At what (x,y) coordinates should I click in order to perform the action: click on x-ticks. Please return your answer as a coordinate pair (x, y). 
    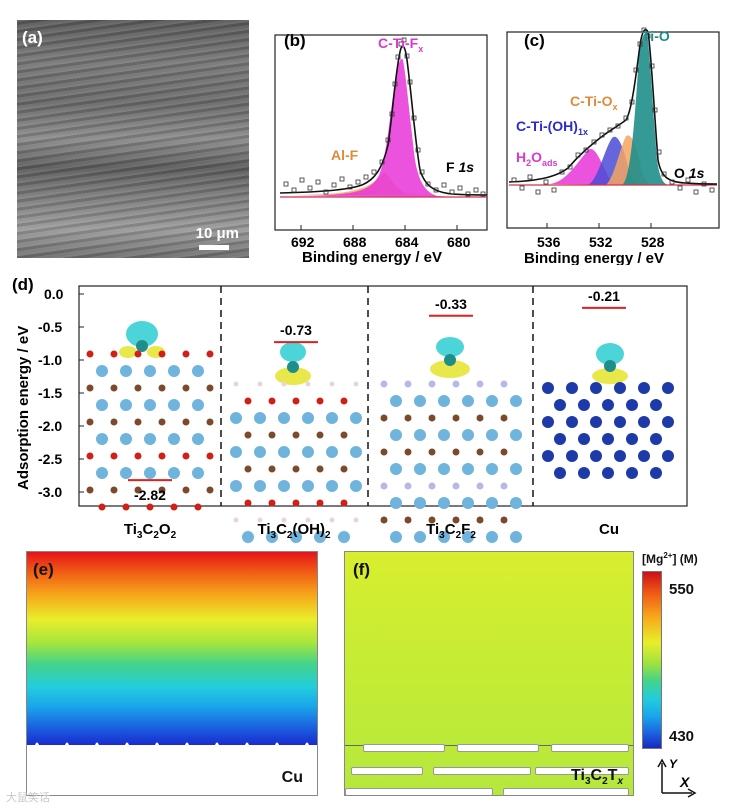
    Looking at the image, I should click on (599, 225).